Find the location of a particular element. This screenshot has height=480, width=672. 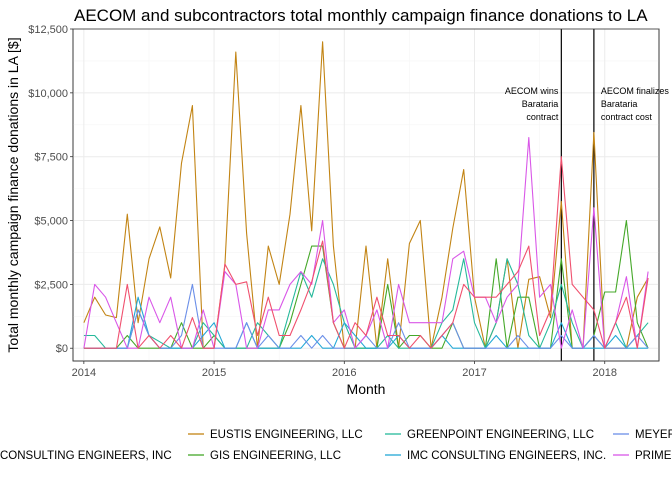

y-tick-label: $2,500 is located at coordinates (51, 285).